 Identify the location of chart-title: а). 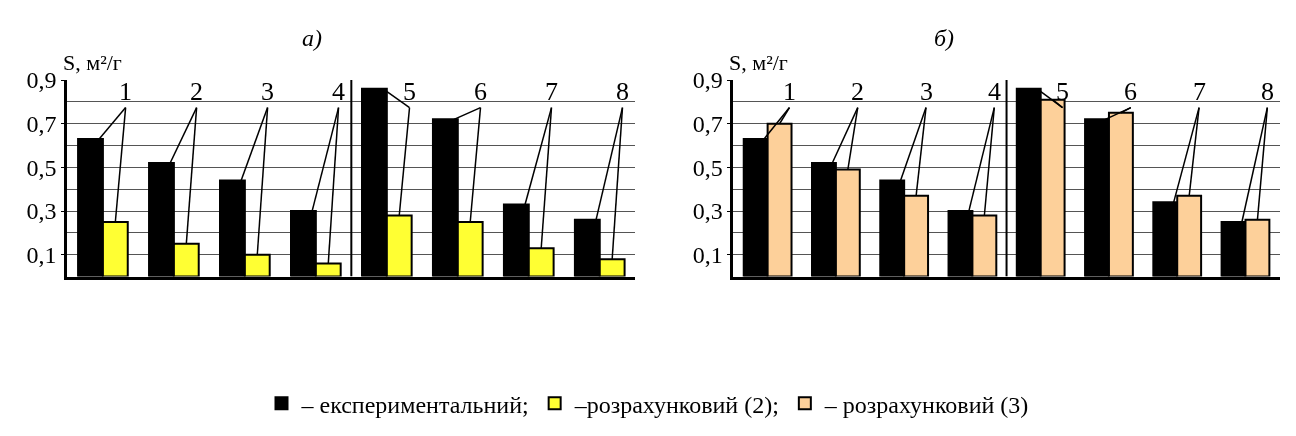
(312, 38).